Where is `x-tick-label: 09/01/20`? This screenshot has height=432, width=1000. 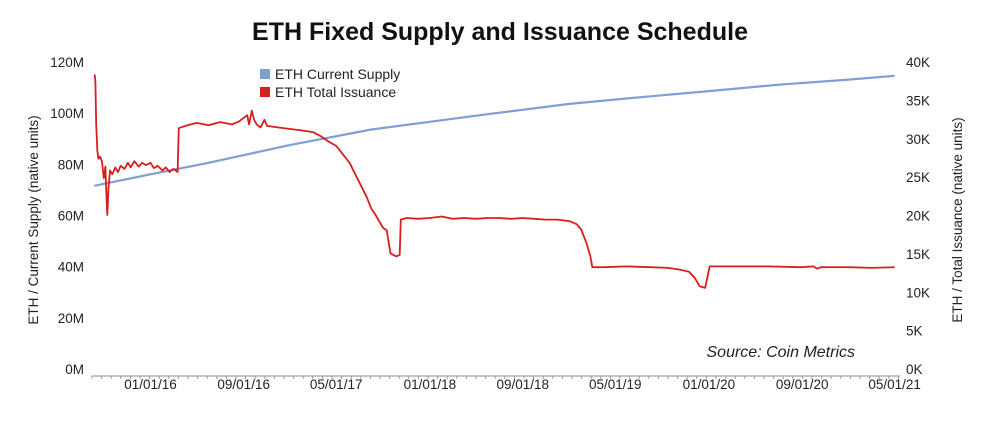
x-tick-label: 09/01/20 is located at coordinates (802, 384).